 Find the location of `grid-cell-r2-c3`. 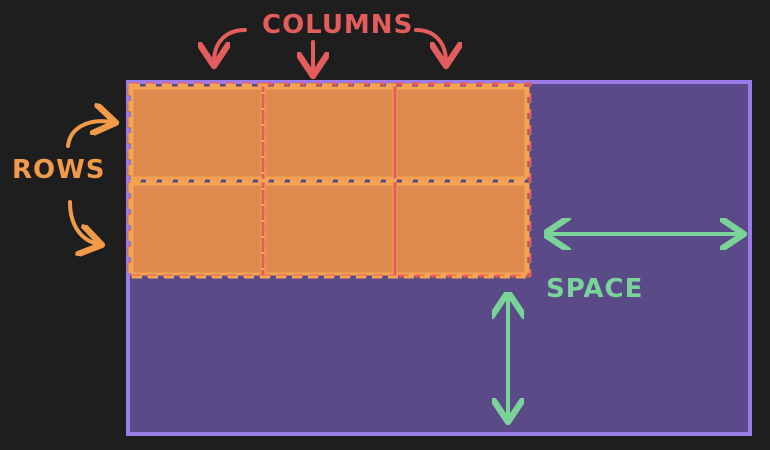

grid-cell-r2-c3 is located at coordinates (461, 229).